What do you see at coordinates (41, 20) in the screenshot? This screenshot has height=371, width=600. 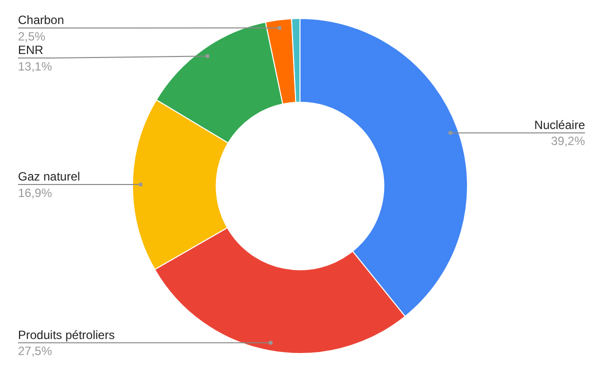 I see `slice-label: Charbon` at bounding box center [41, 20].